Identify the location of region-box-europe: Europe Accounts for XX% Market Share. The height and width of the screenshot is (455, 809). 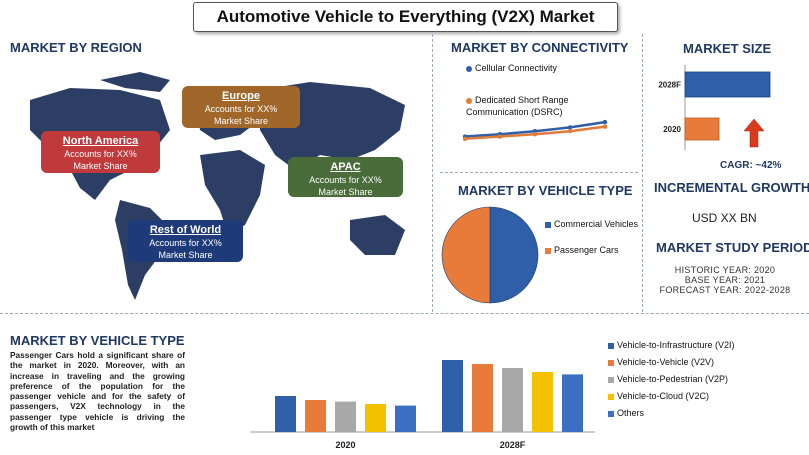
(241, 107).